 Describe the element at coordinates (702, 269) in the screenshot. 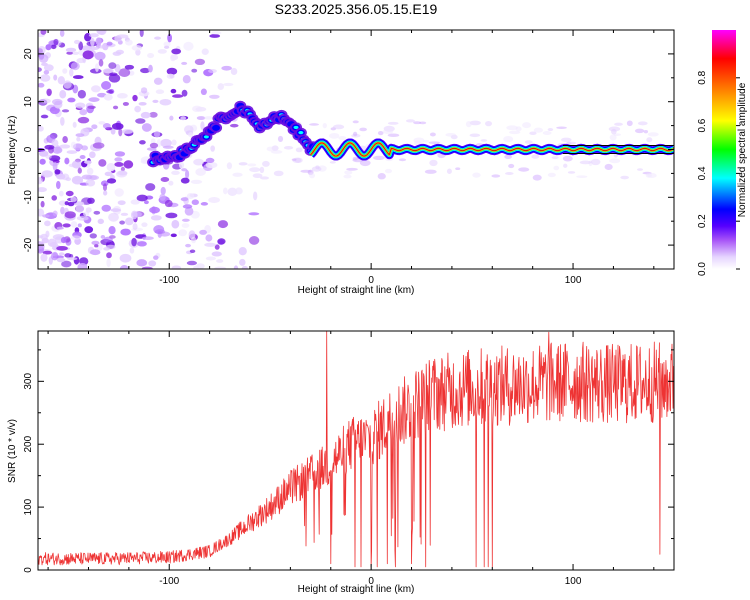

I see `colorbar-tick-label: 0.0` at that location.